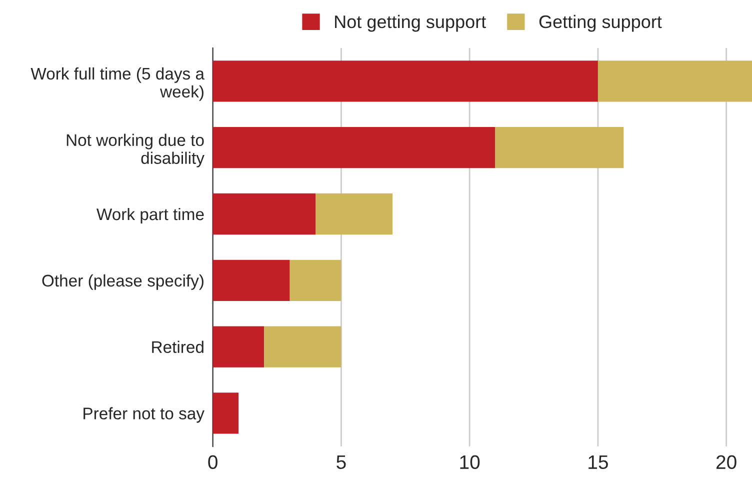 The image size is (752, 480). I want to click on y-tick-label: Other (please specify), so click(123, 282).